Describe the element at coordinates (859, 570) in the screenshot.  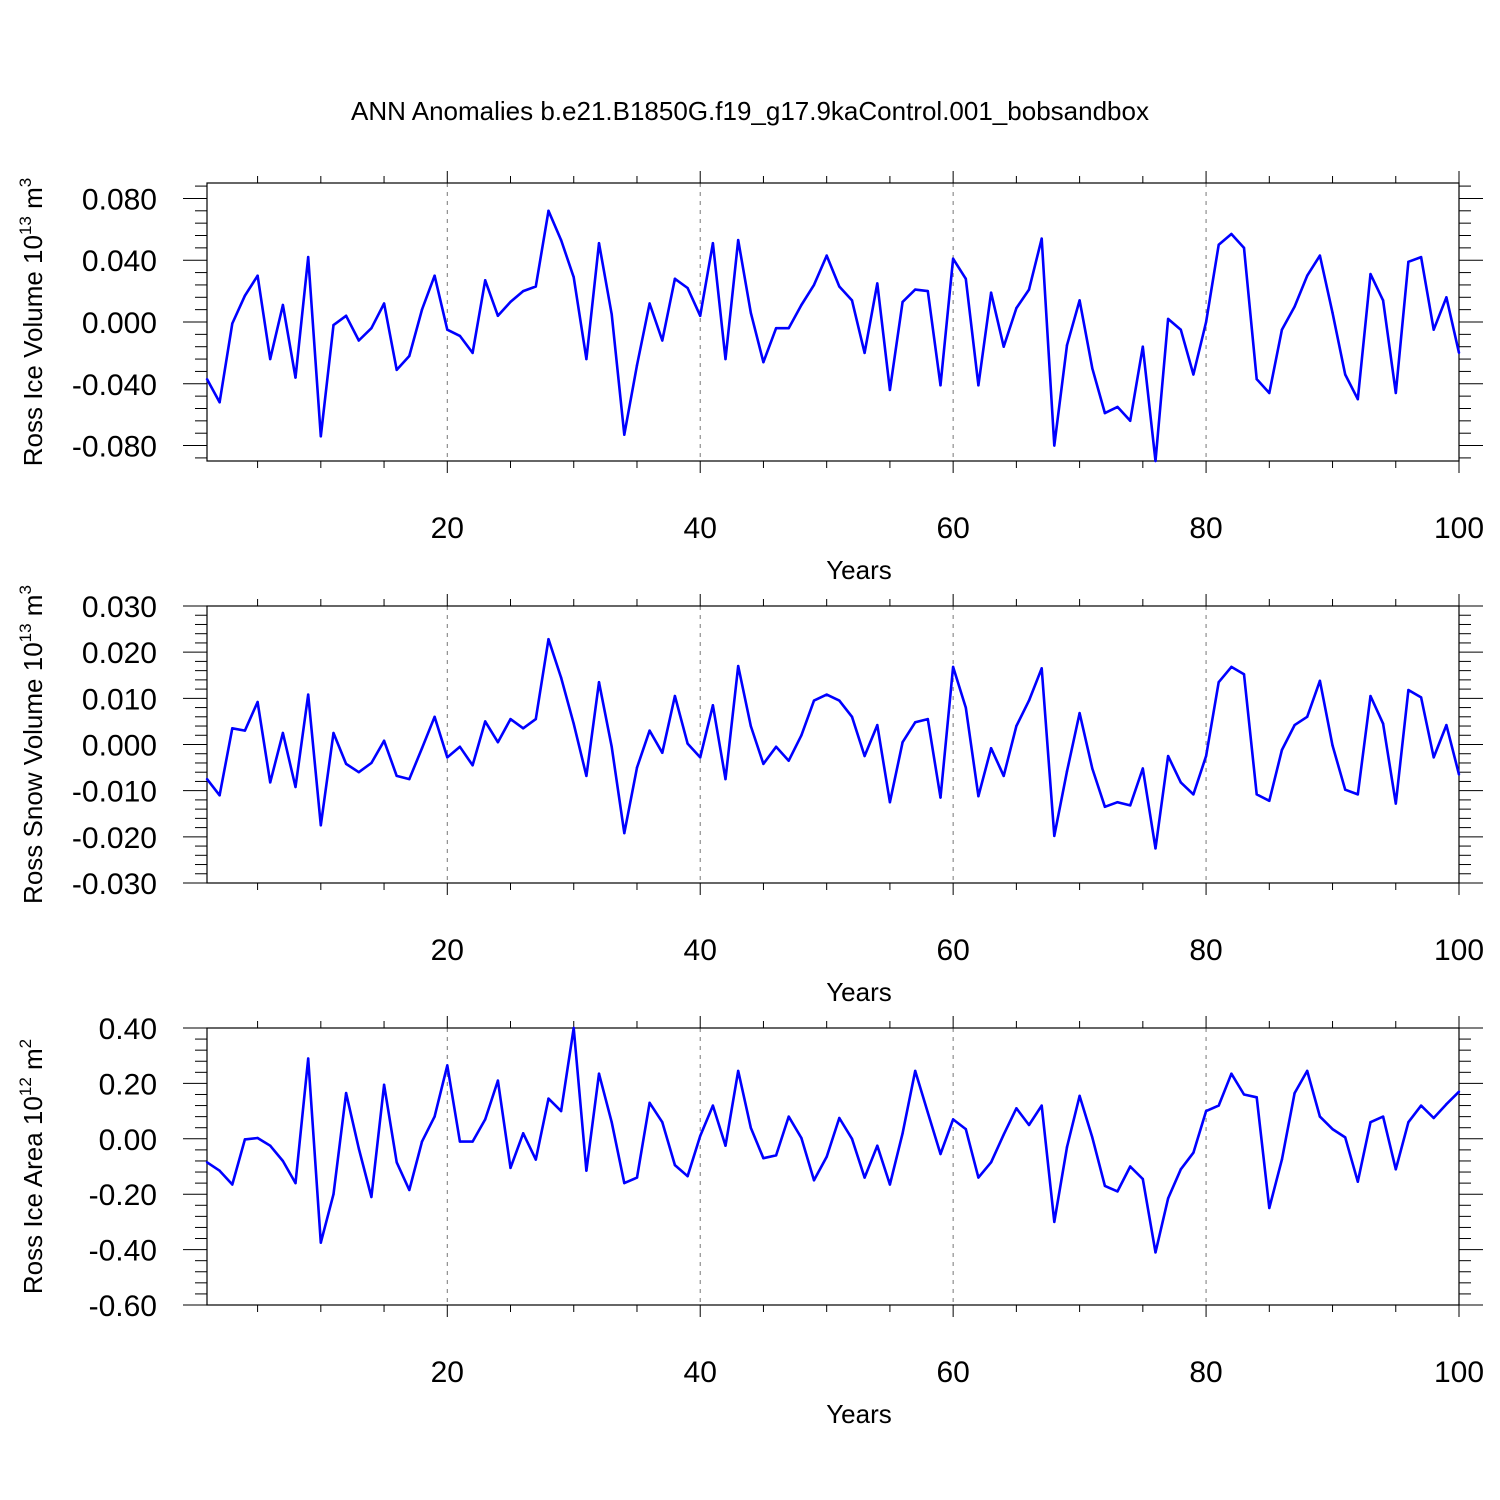
I see `x-axis-label: Years` at that location.